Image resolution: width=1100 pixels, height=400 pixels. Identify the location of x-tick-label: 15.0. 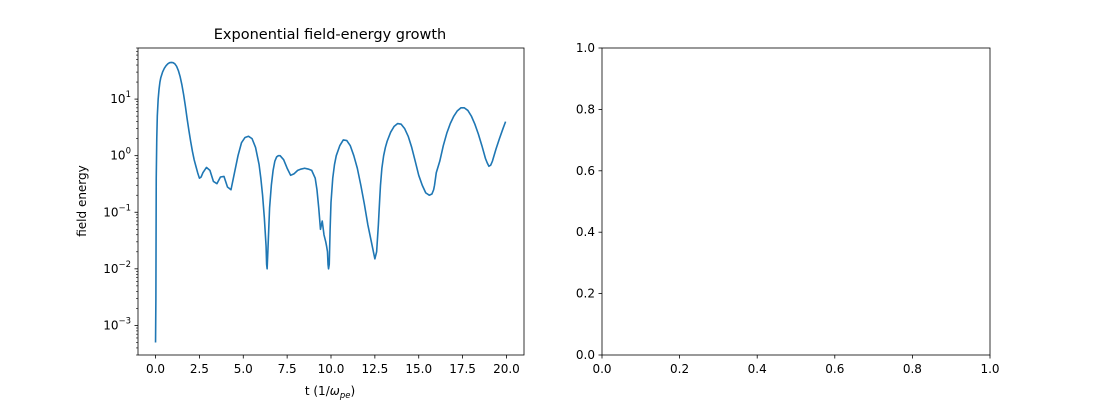
(418, 369).